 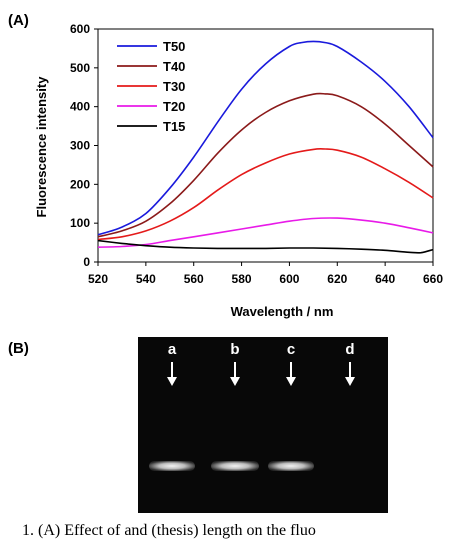 What do you see at coordinates (282, 311) in the screenshot?
I see `x-axis-label: Wavelength / nm` at bounding box center [282, 311].